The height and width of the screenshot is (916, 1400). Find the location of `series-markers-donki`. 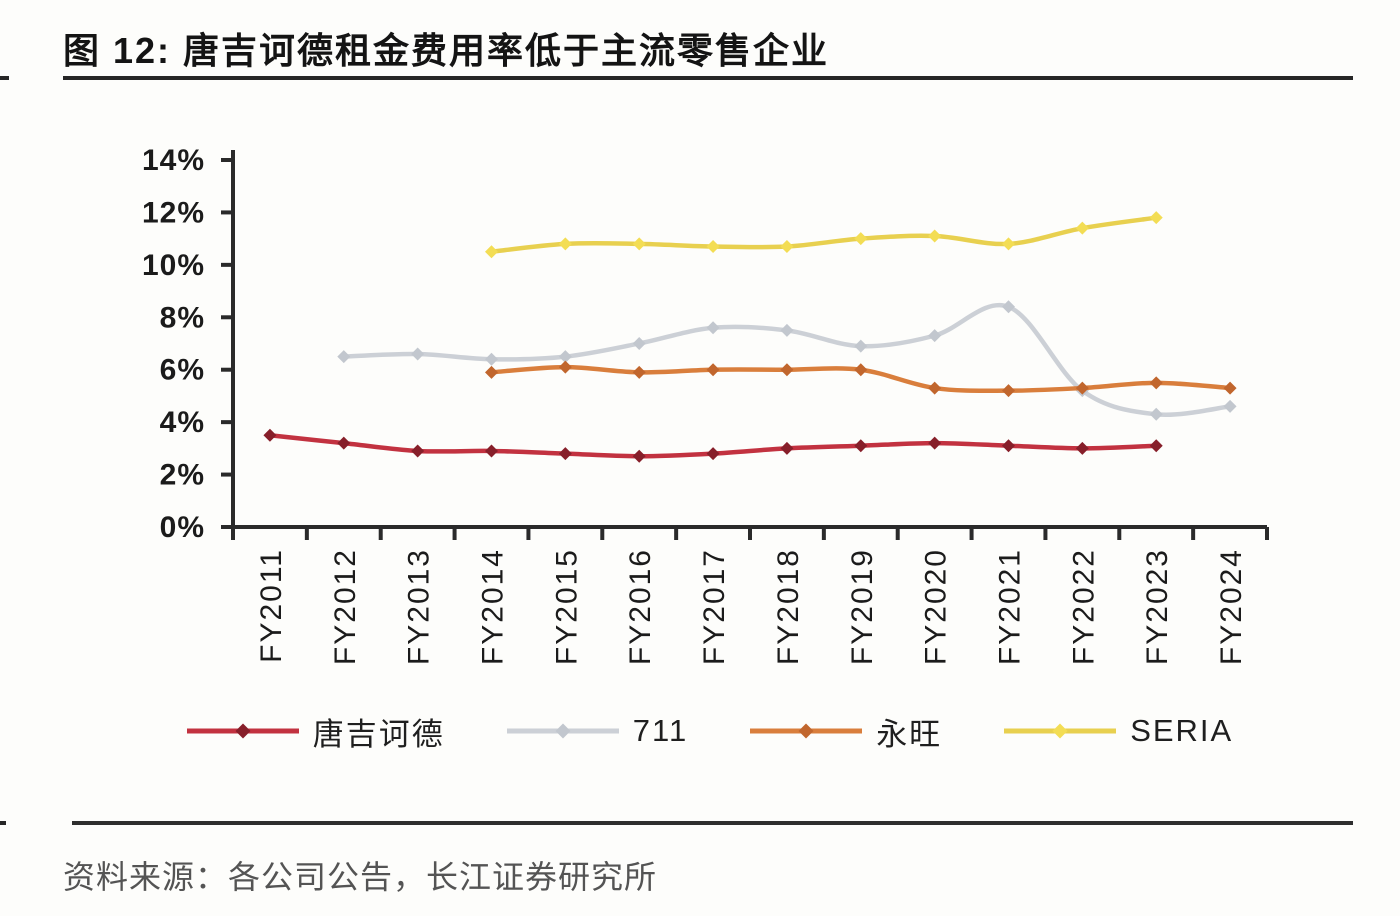

series-markers-donki is located at coordinates (713, 445).